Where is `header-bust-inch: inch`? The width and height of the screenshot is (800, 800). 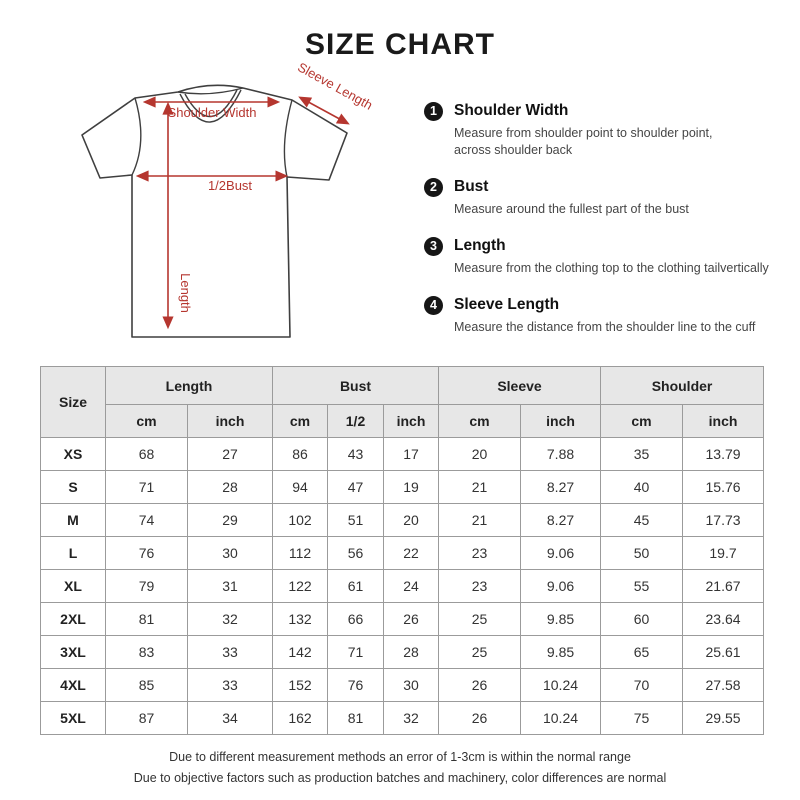 header-bust-inch: inch is located at coordinates (411, 421).